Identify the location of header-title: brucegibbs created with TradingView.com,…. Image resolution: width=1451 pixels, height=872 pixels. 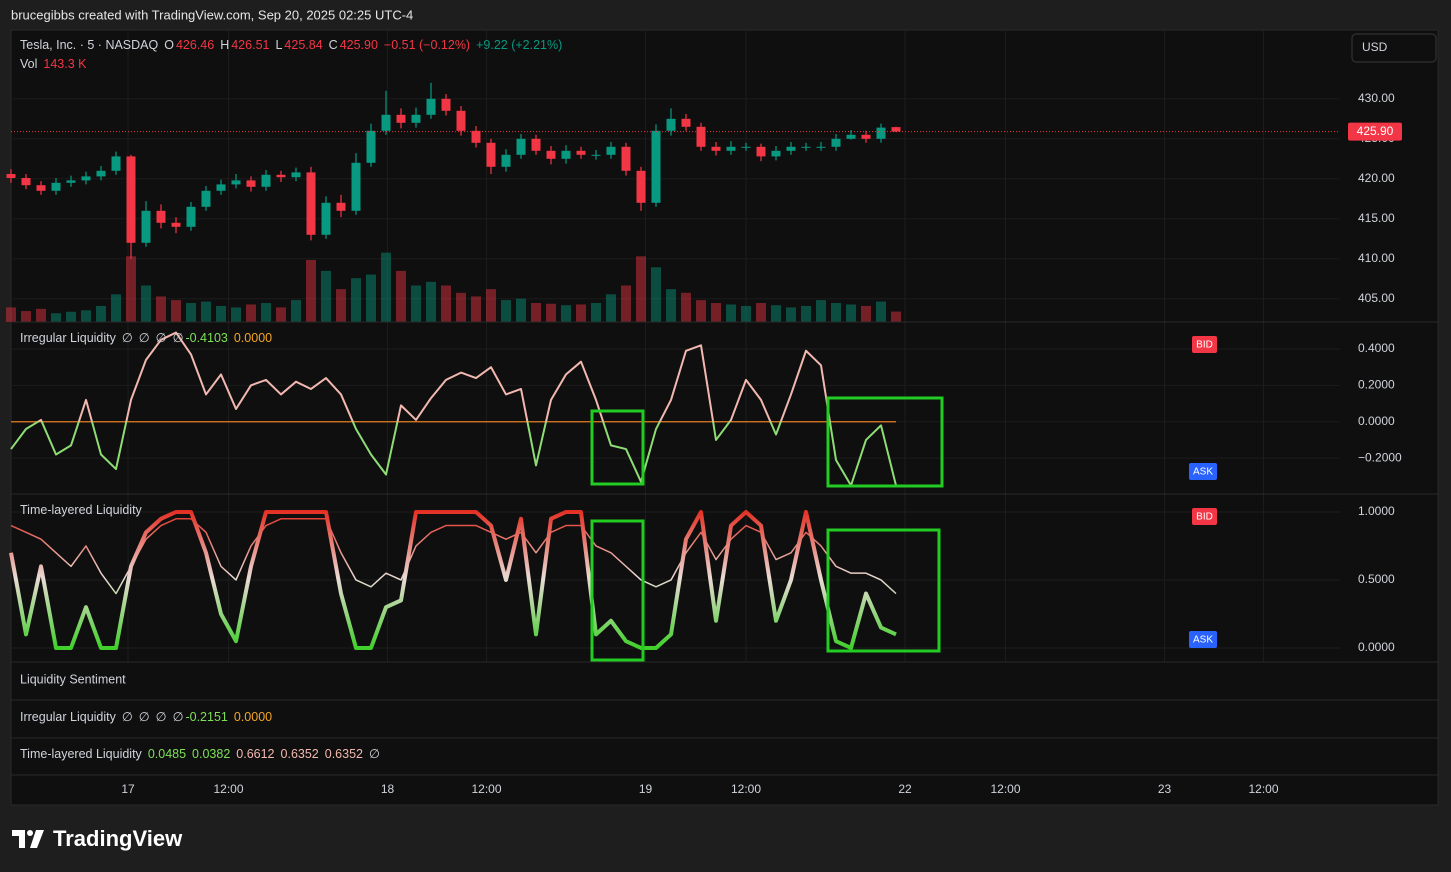
(212, 14).